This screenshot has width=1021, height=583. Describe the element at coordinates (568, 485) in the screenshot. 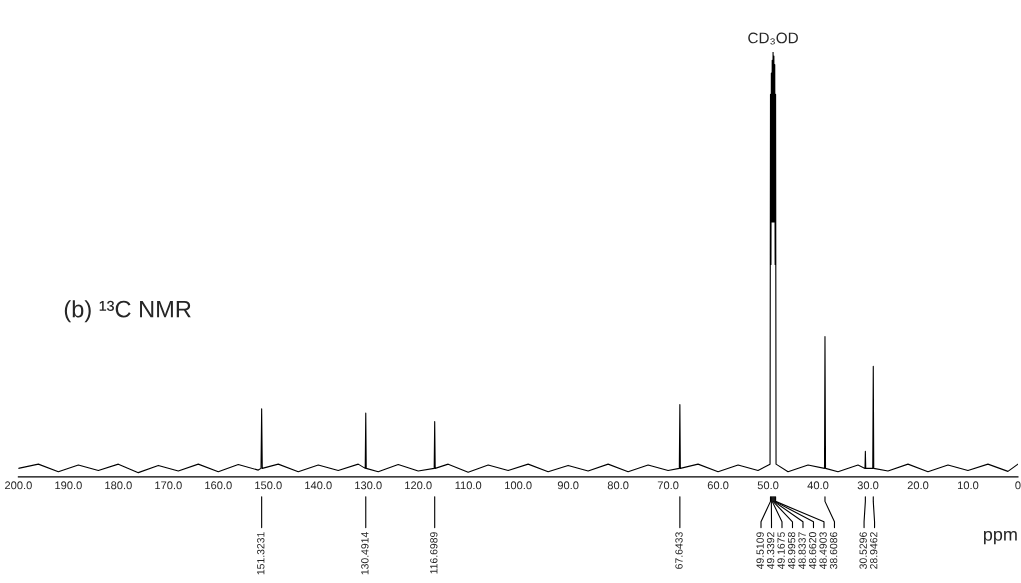

I see `x-tick-label: 90.0` at that location.